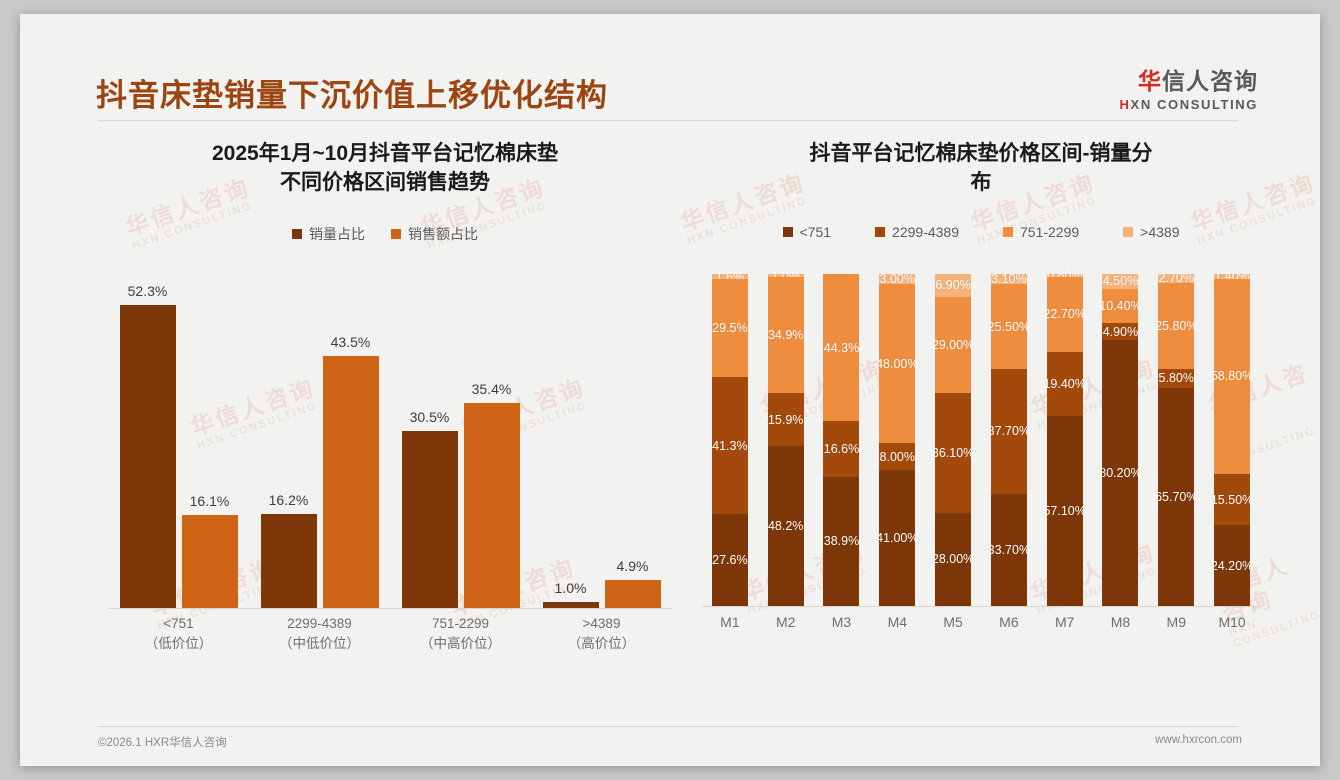 This screenshot has height=780, width=1340. What do you see at coordinates (1176, 378) in the screenshot?
I see `stacked-segment-1: 5.80%` at bounding box center [1176, 378].